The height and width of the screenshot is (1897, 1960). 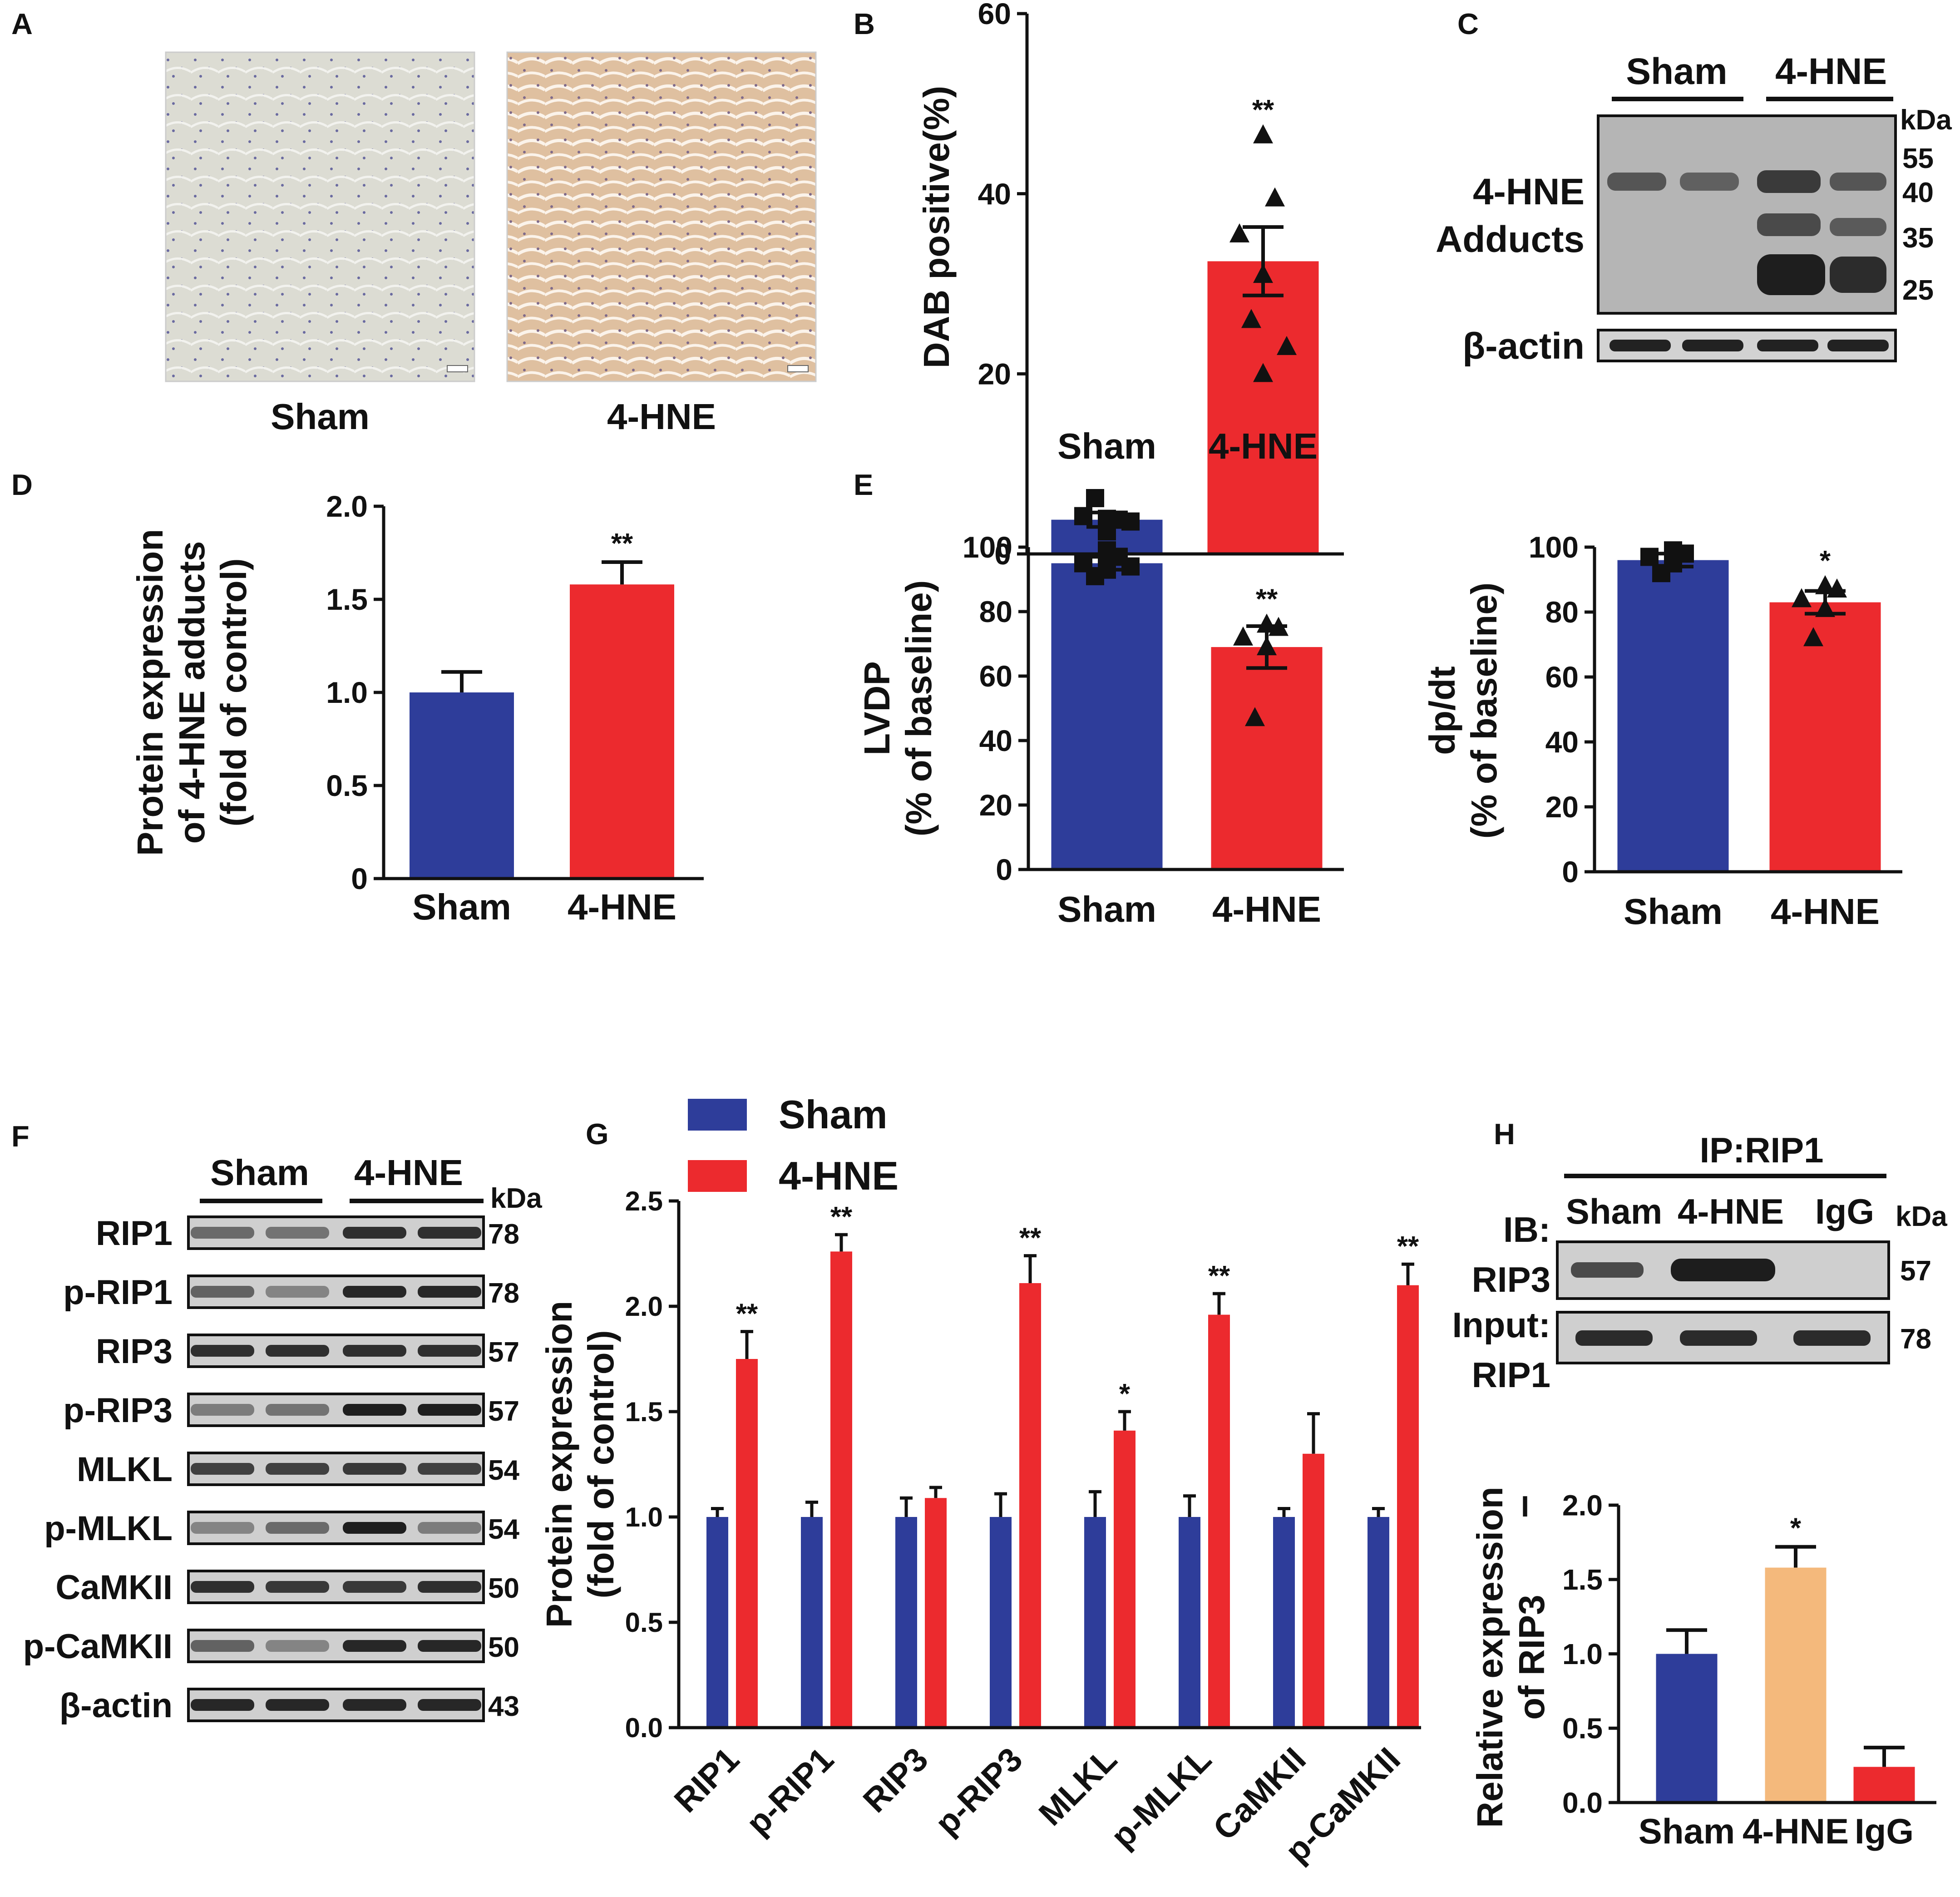 What do you see at coordinates (1511, 1279) in the screenshot?
I see `ib-target-label: RIP3` at bounding box center [1511, 1279].